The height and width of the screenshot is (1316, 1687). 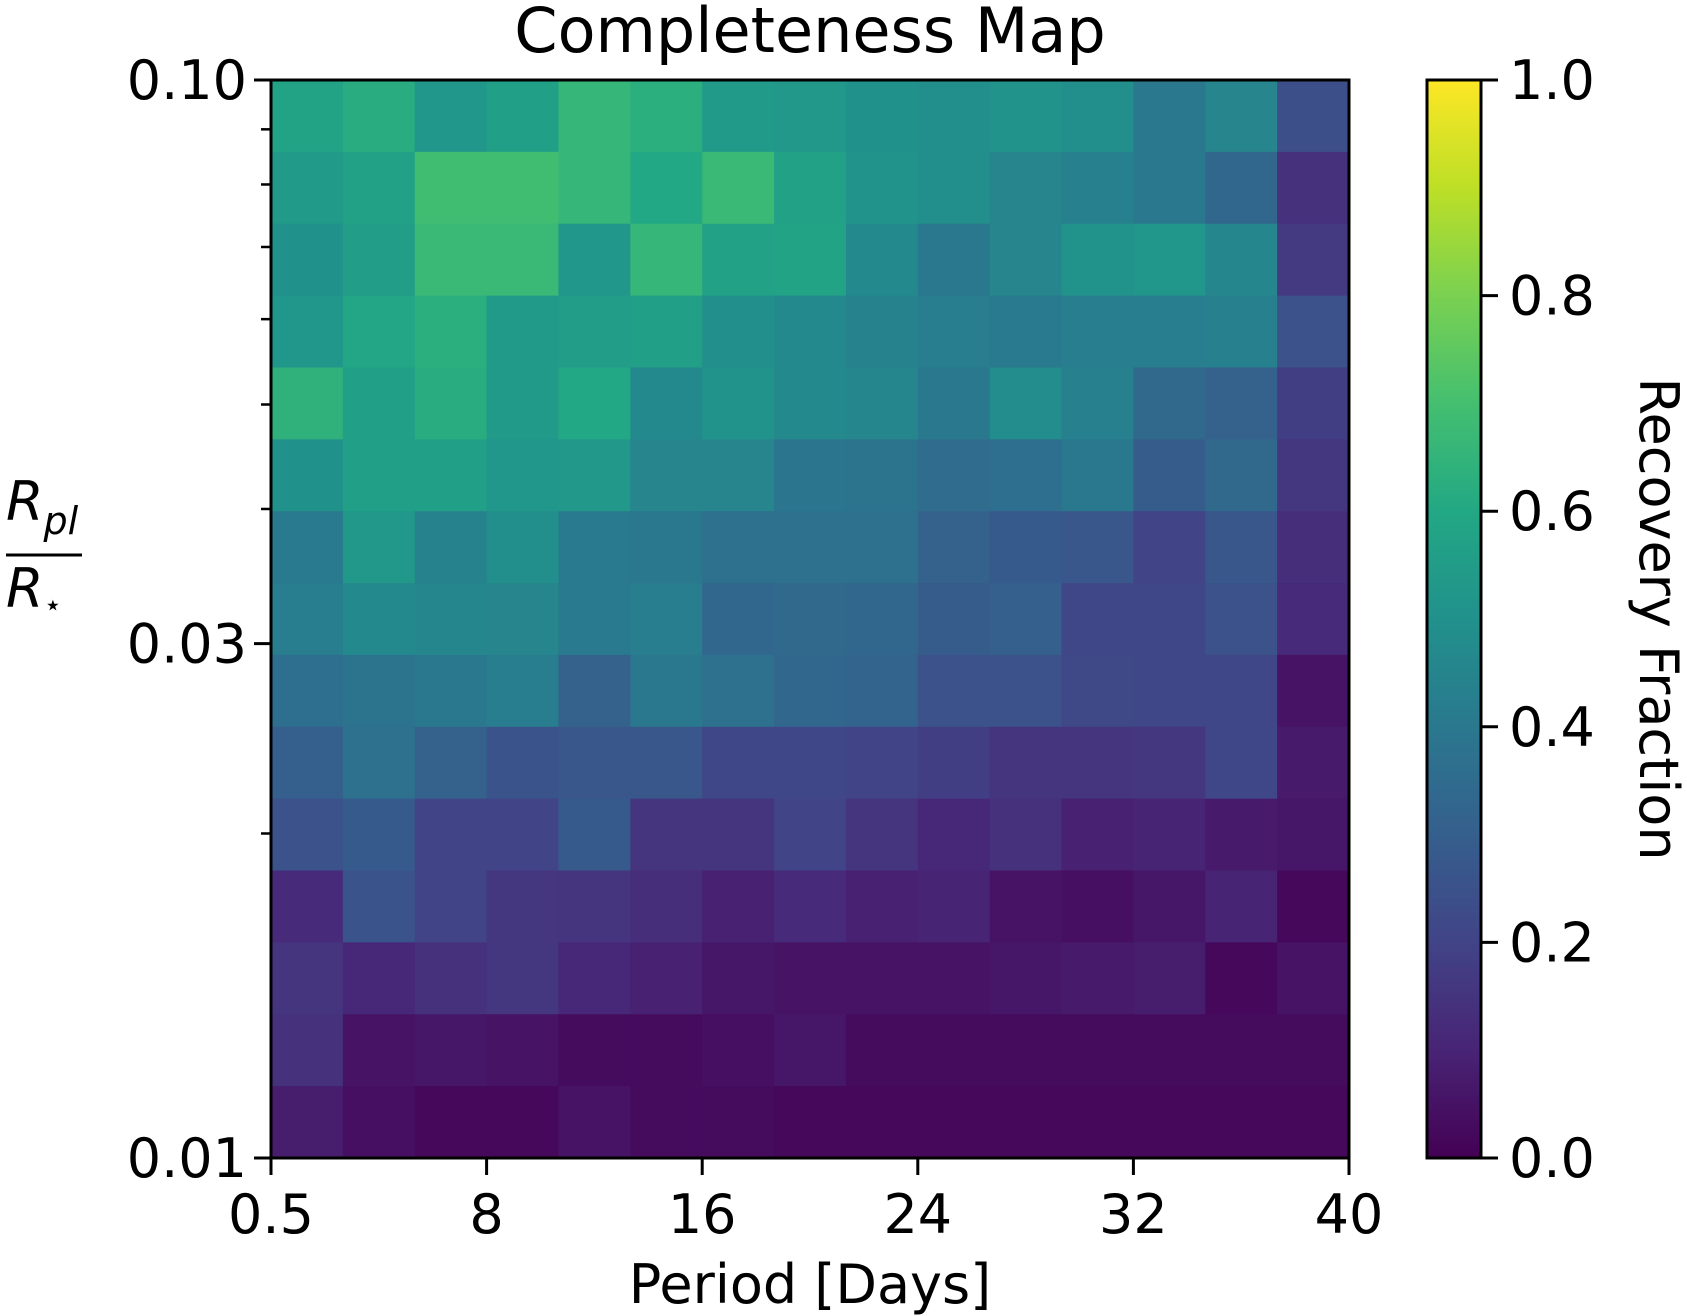 What do you see at coordinates (53, 605) in the screenshot?
I see `y-label-denominator-sub: ⋆` at bounding box center [53, 605].